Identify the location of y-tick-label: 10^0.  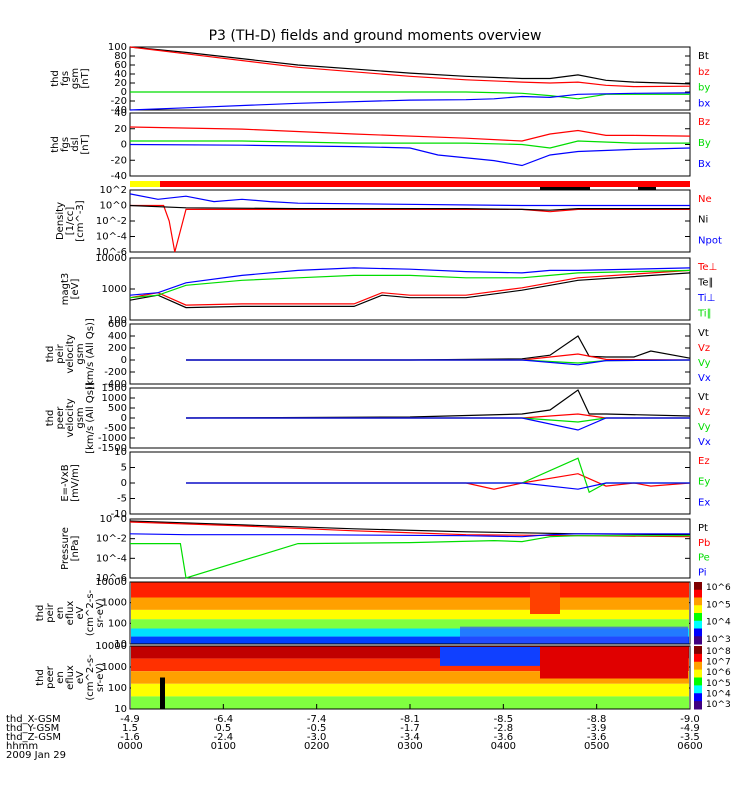
(113, 519).